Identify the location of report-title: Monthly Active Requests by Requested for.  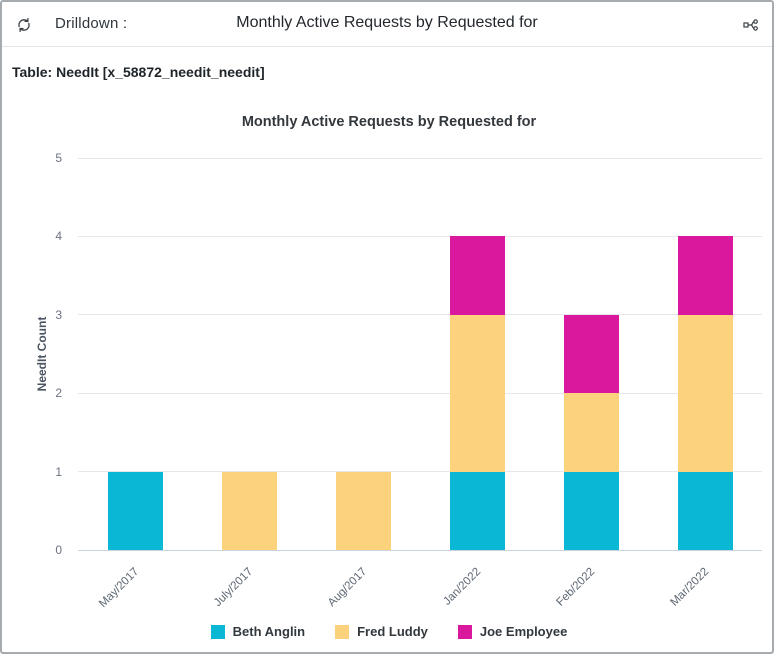
(387, 22).